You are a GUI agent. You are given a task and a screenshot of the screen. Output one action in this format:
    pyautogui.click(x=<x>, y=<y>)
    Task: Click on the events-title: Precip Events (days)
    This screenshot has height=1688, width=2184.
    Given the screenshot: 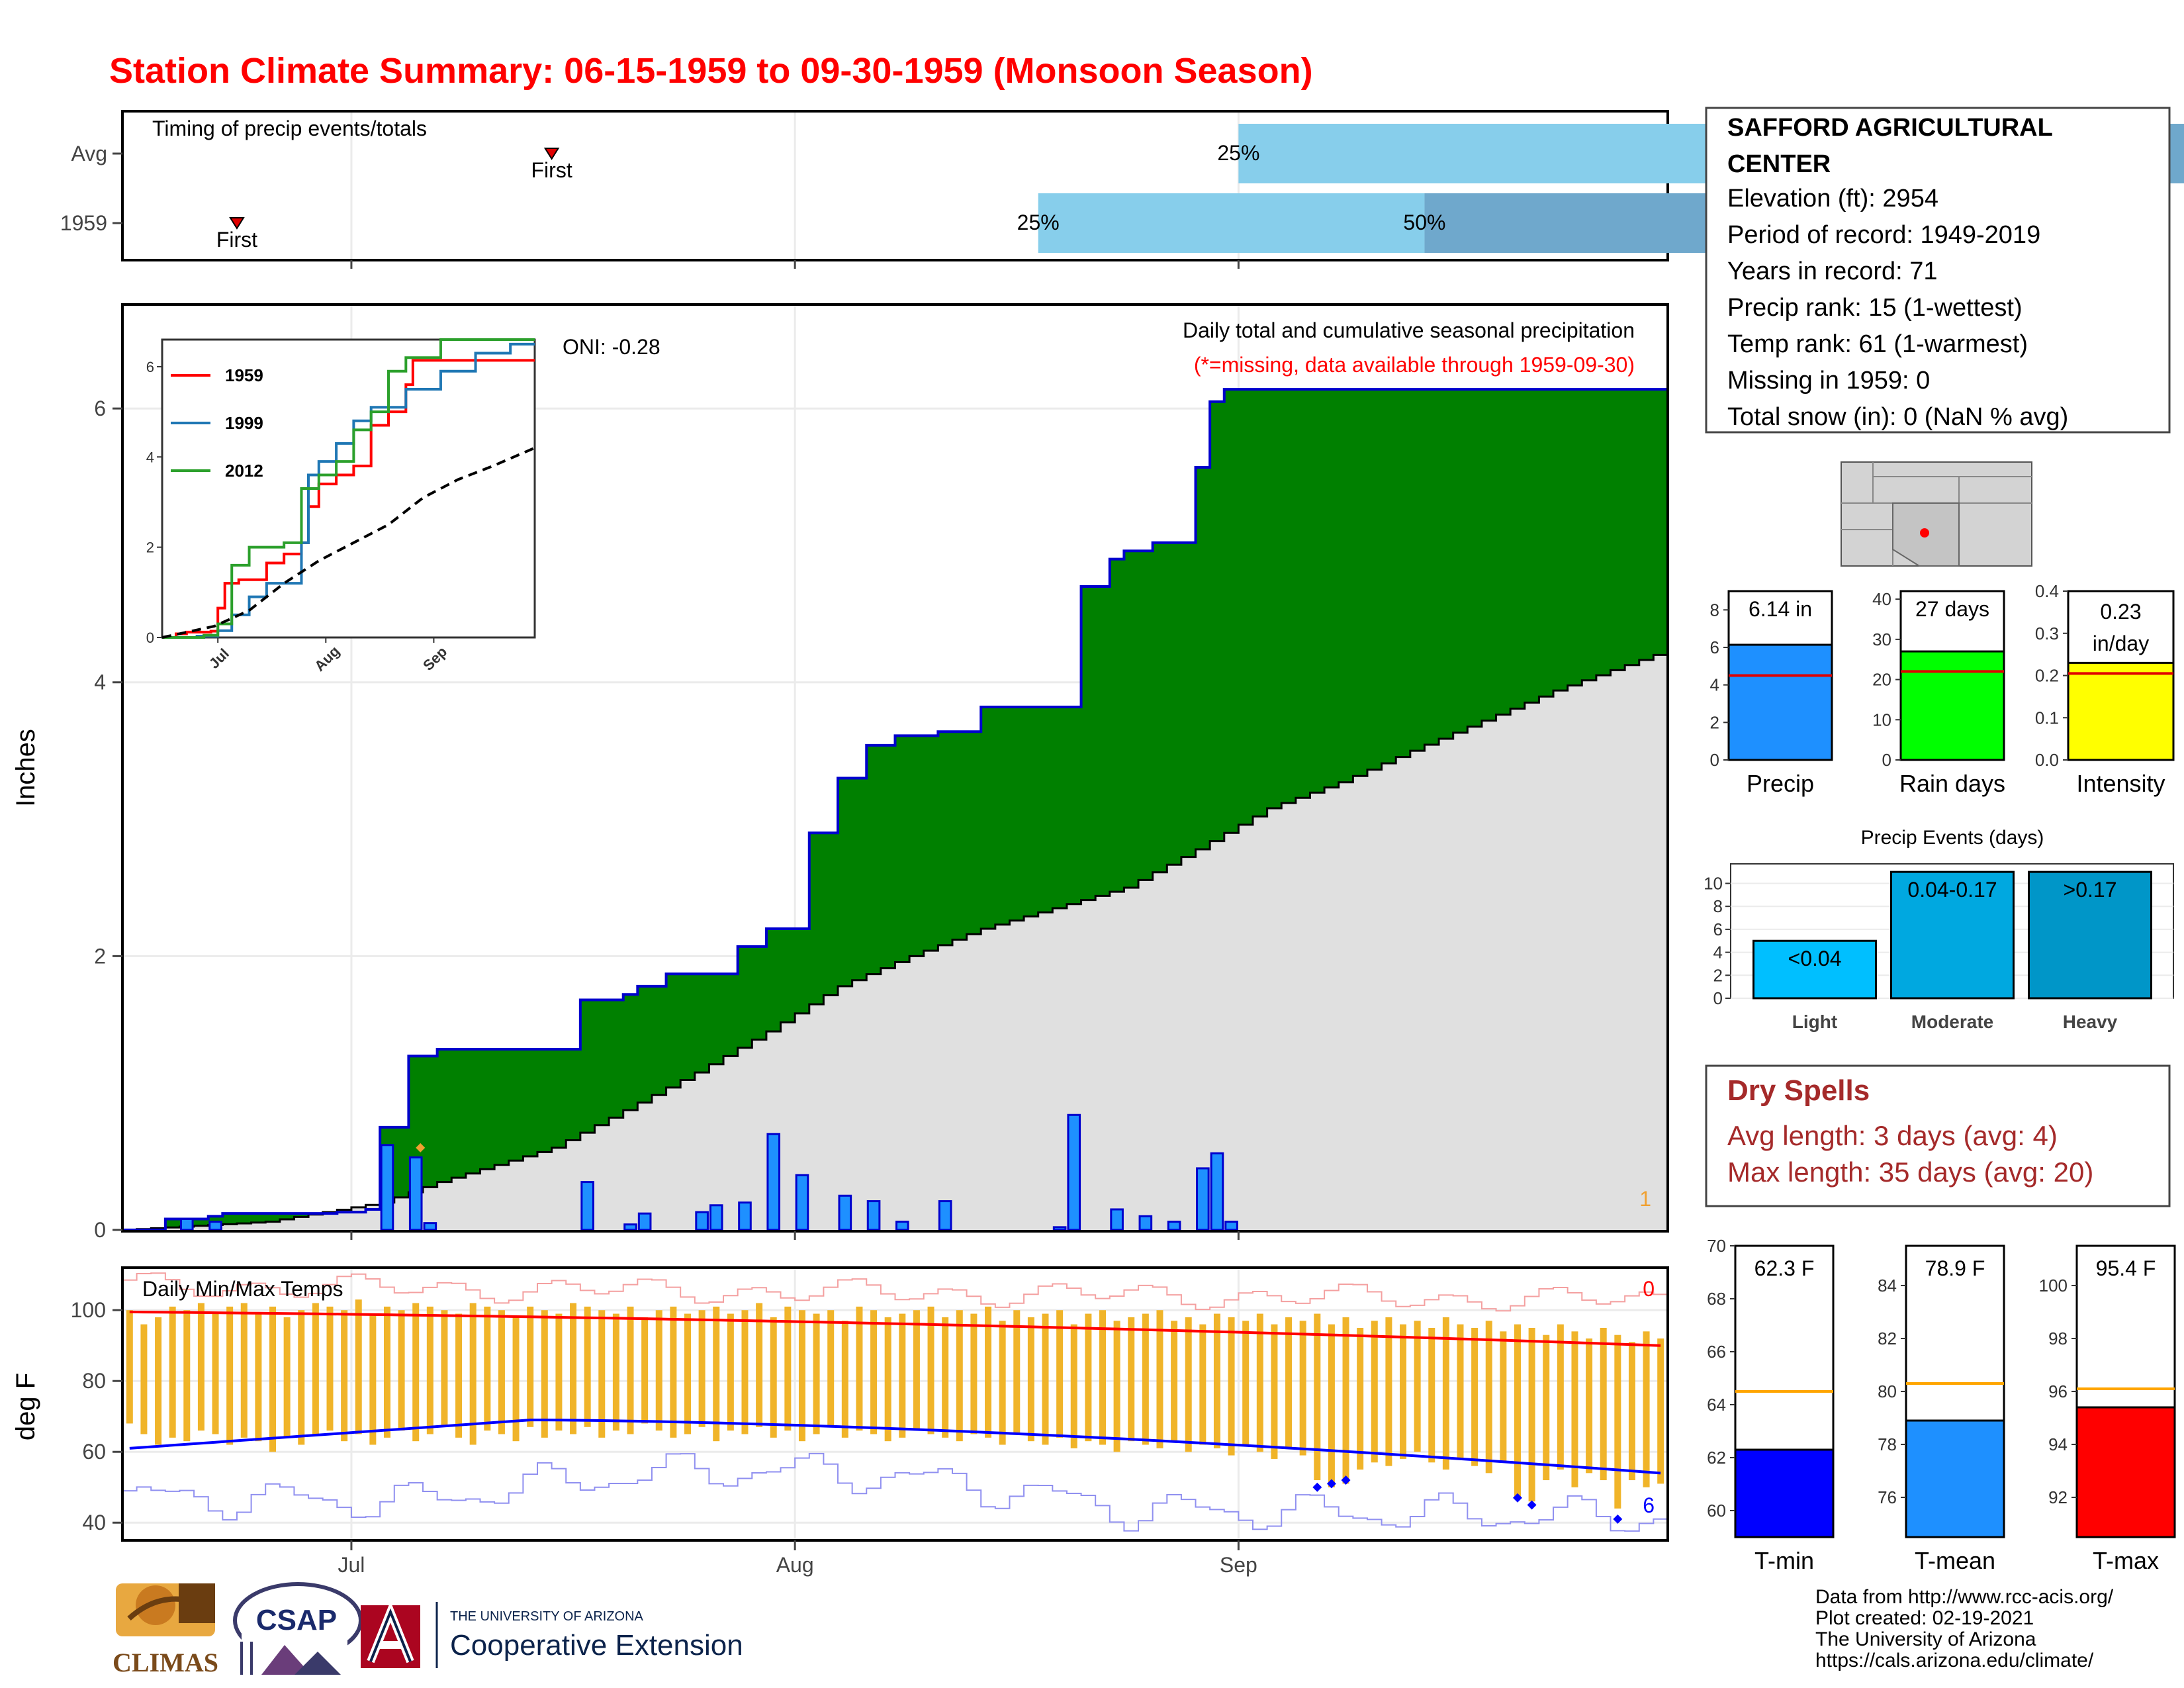 What is the action you would take?
    pyautogui.click(x=1952, y=838)
    